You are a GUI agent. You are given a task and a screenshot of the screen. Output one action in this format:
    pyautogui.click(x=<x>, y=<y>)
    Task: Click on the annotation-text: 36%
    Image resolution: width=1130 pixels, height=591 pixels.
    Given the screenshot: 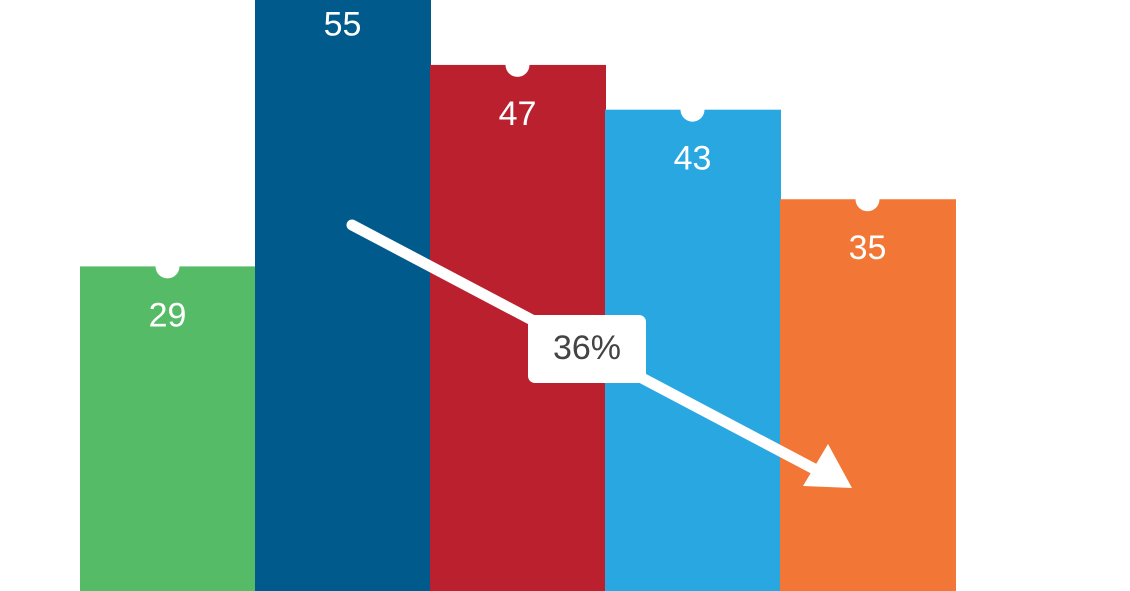 What is the action you would take?
    pyautogui.click(x=587, y=348)
    